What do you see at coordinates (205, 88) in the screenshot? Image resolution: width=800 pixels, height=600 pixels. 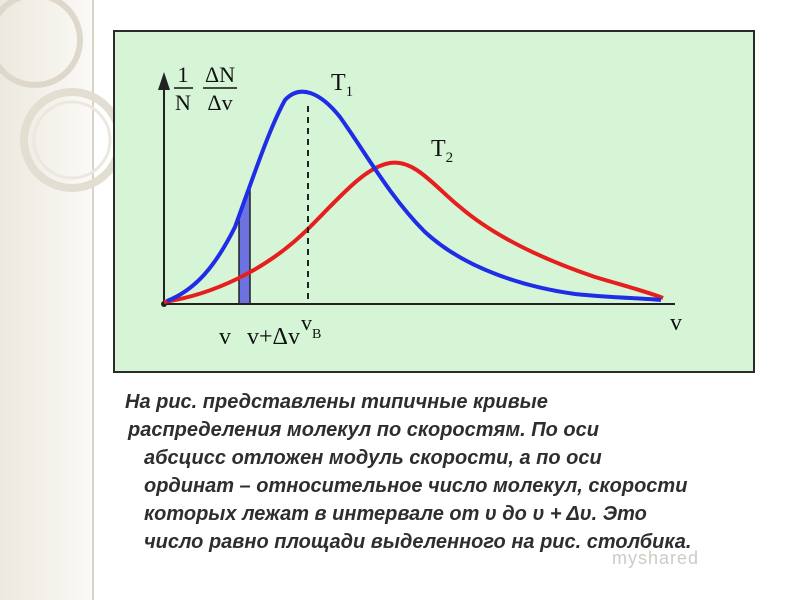 I see `y-axis-label: 1 N ΔN Δv` at bounding box center [205, 88].